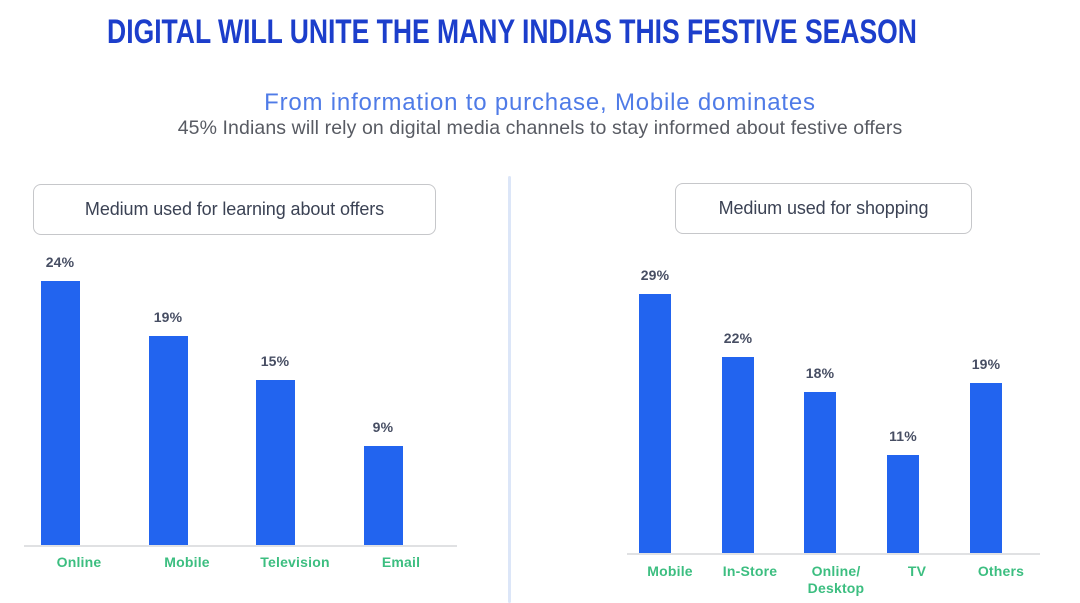 This screenshot has height=603, width=1080. Describe the element at coordinates (738, 338) in the screenshot. I see `bar-value-label-in-store: 22%` at that location.